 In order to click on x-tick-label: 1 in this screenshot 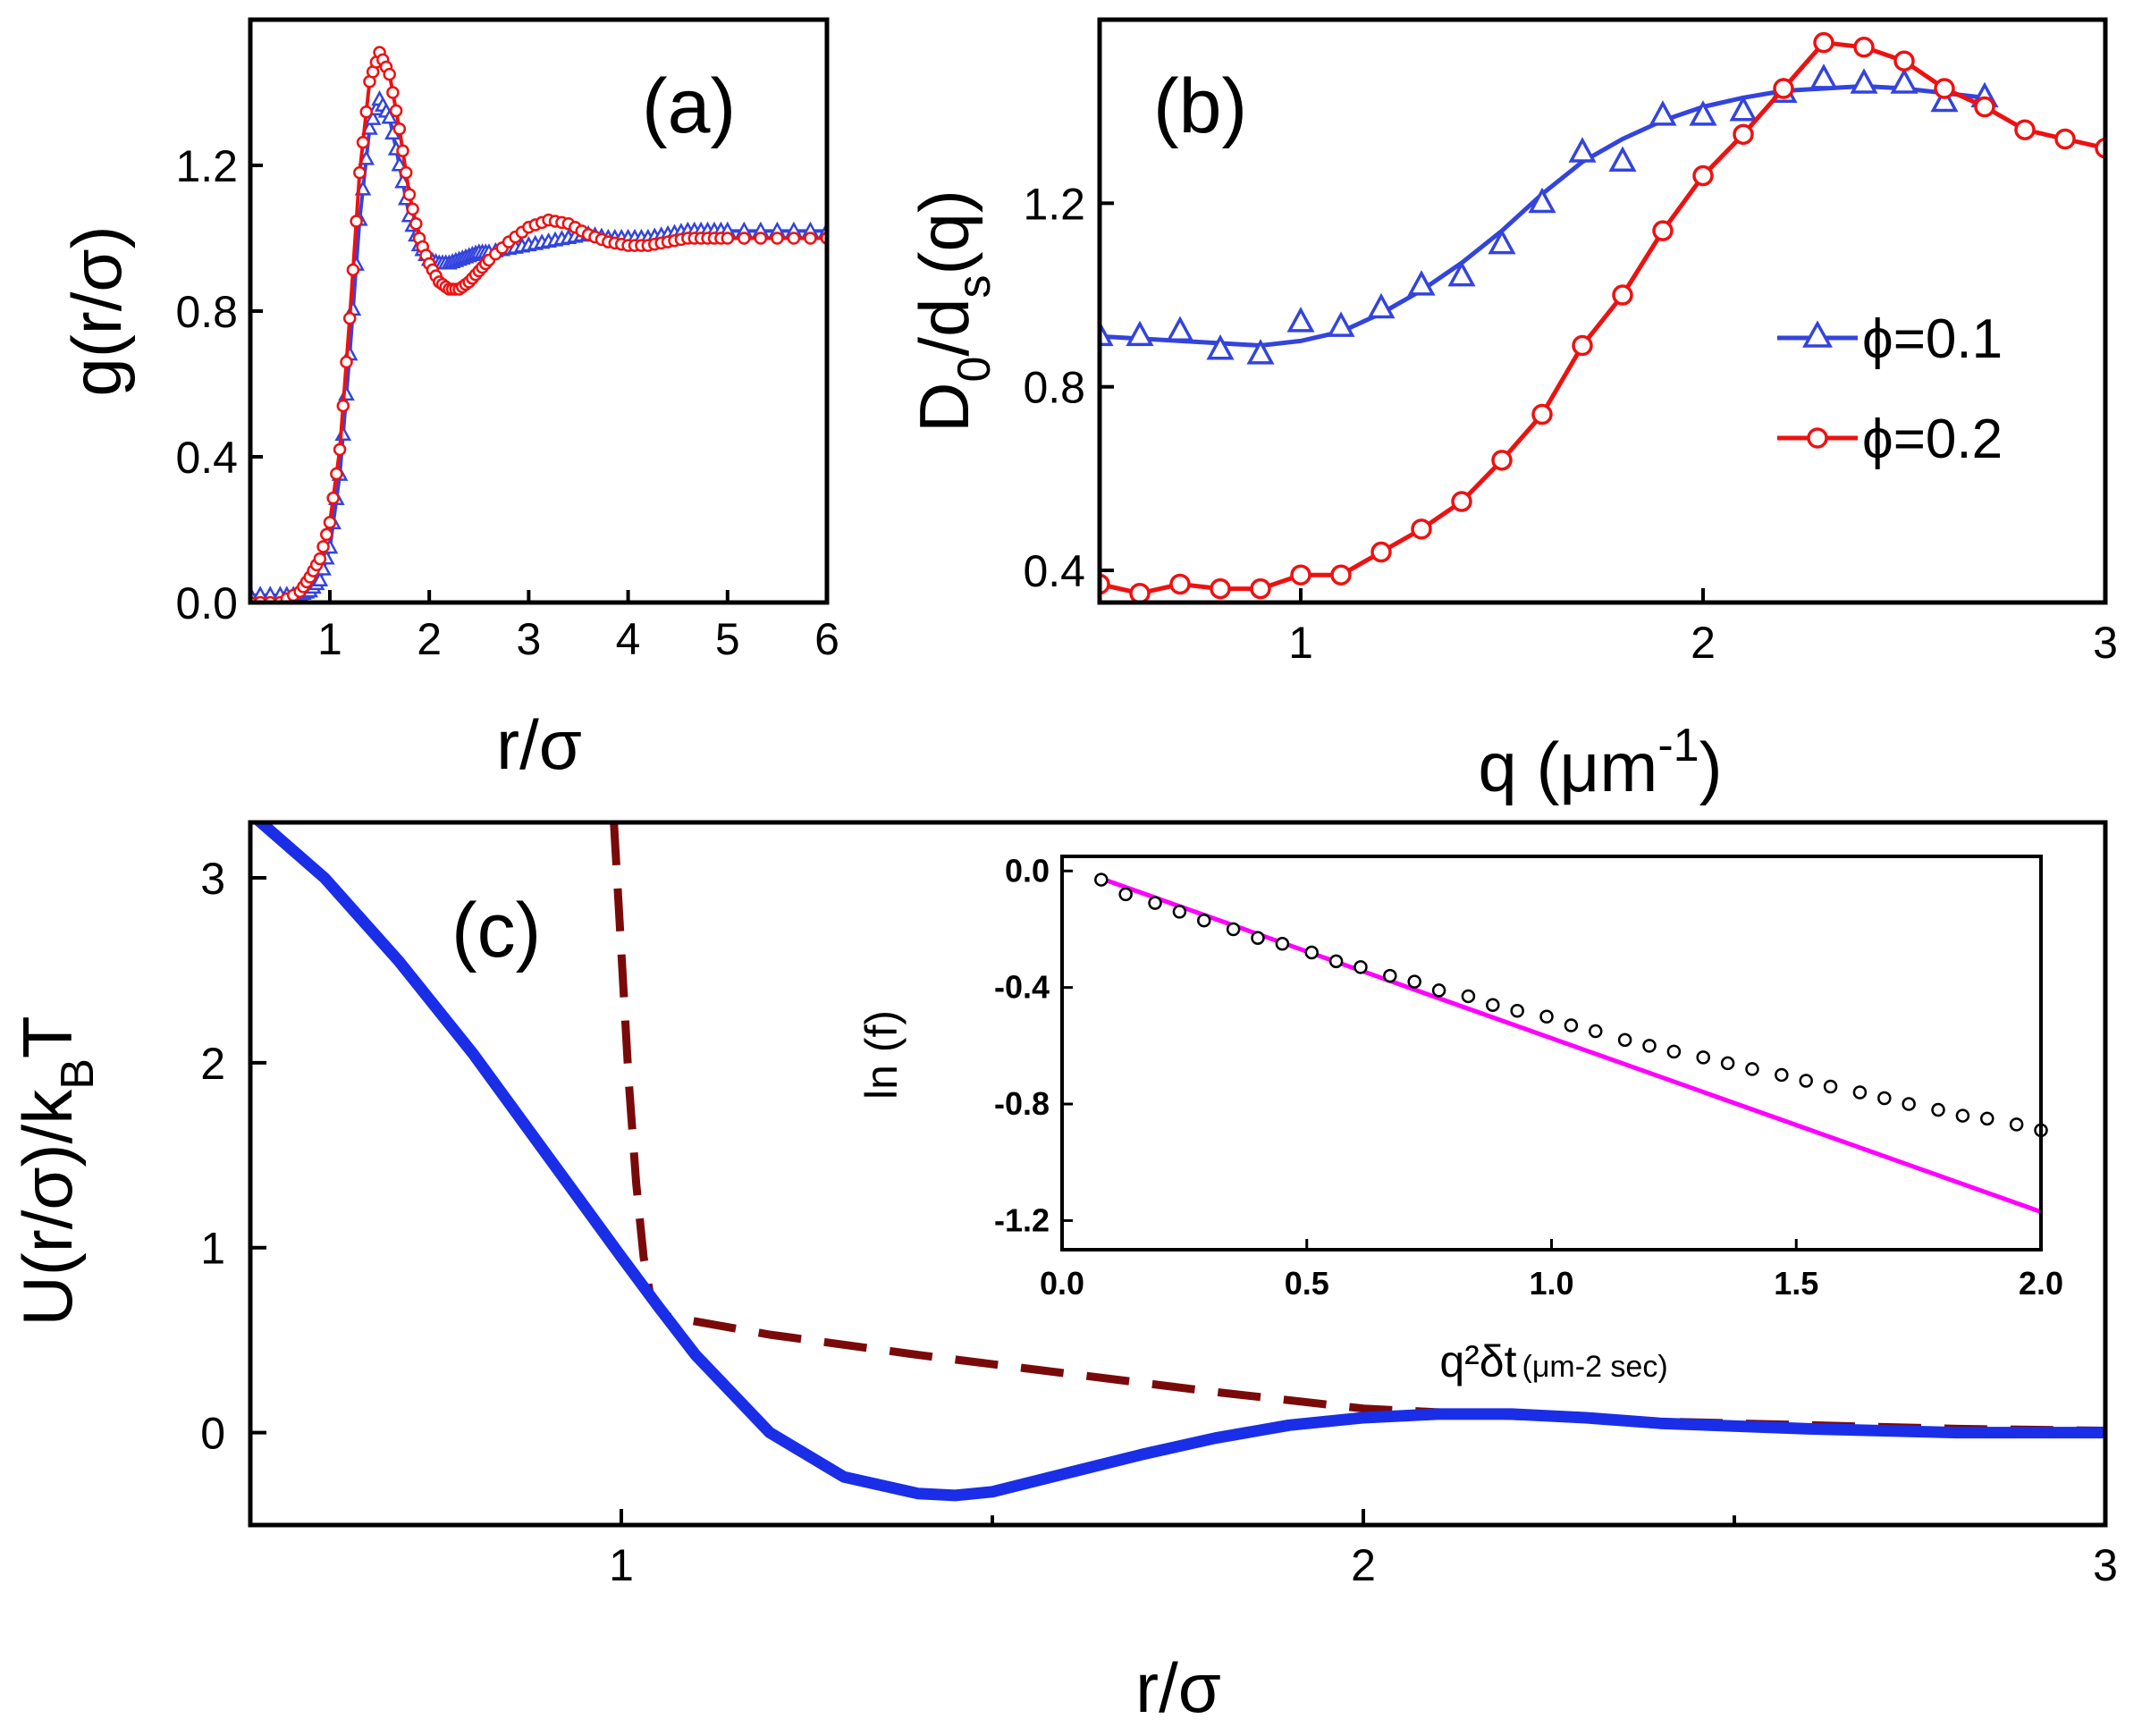, I will do `click(329, 639)`.